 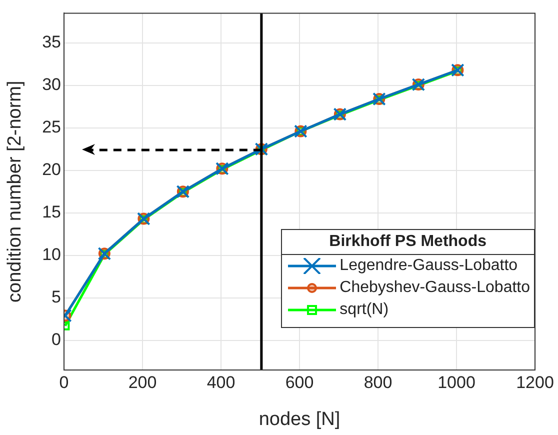 What do you see at coordinates (142, 382) in the screenshot?
I see `x-tick-label: 200` at bounding box center [142, 382].